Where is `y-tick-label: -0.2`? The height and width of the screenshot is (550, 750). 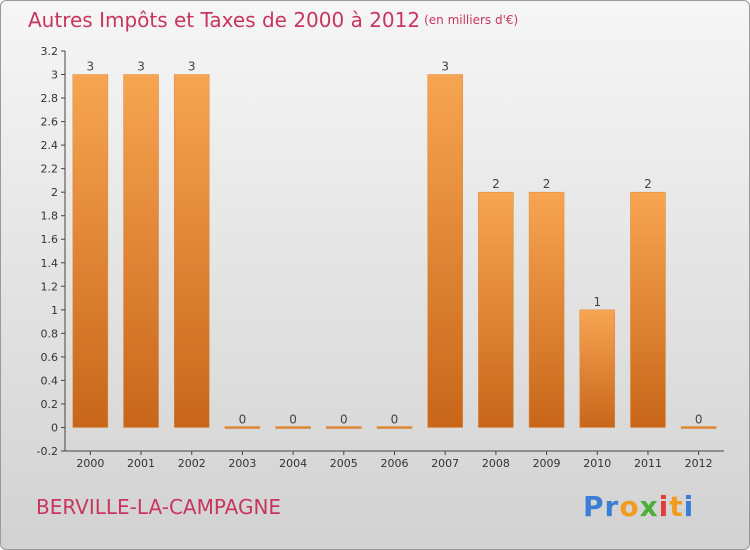
y-tick-label: -0.2 is located at coordinates (47, 451).